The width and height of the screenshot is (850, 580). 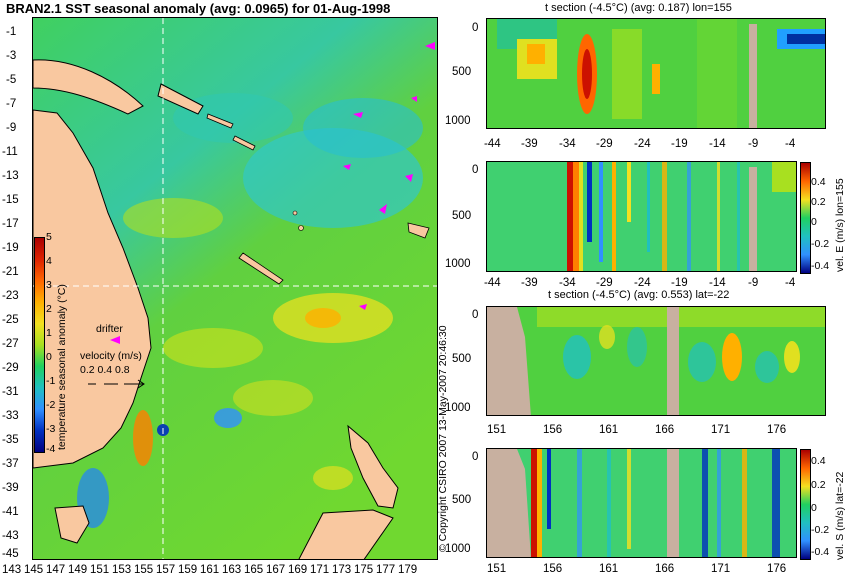 What do you see at coordinates (10, 512) in the screenshot?
I see `lat-tick: -41` at bounding box center [10, 512].